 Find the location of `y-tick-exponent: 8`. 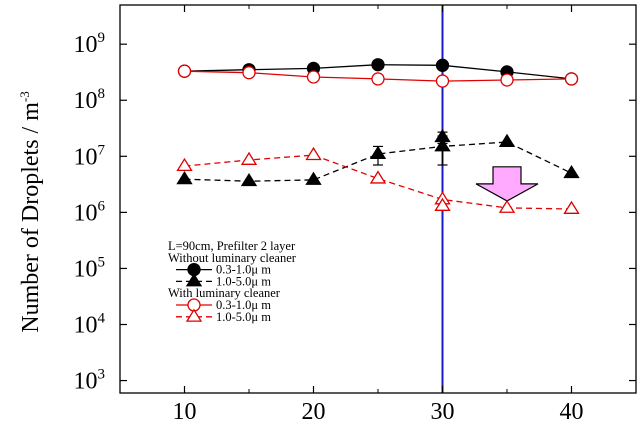

y-tick-exponent: 8 is located at coordinates (102, 94).